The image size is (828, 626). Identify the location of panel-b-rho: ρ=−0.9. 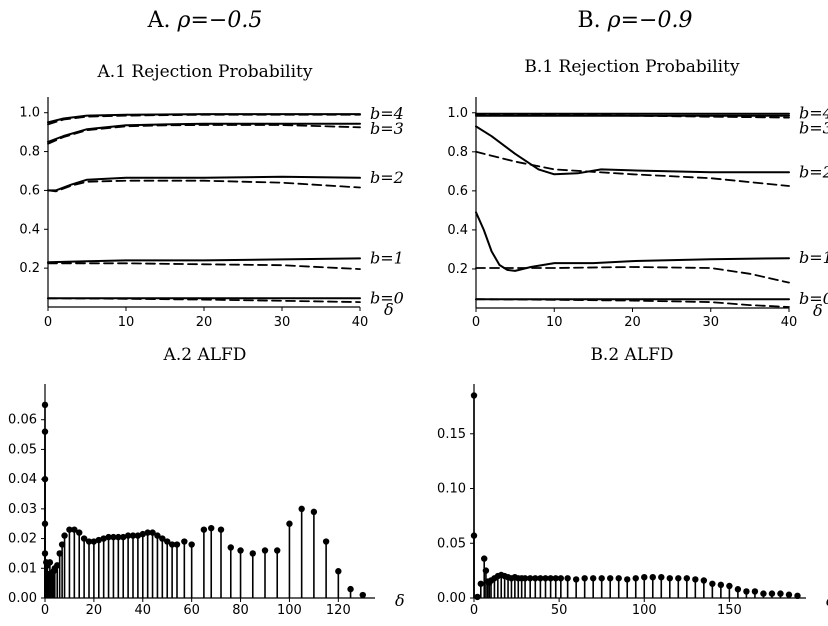
(650, 20).